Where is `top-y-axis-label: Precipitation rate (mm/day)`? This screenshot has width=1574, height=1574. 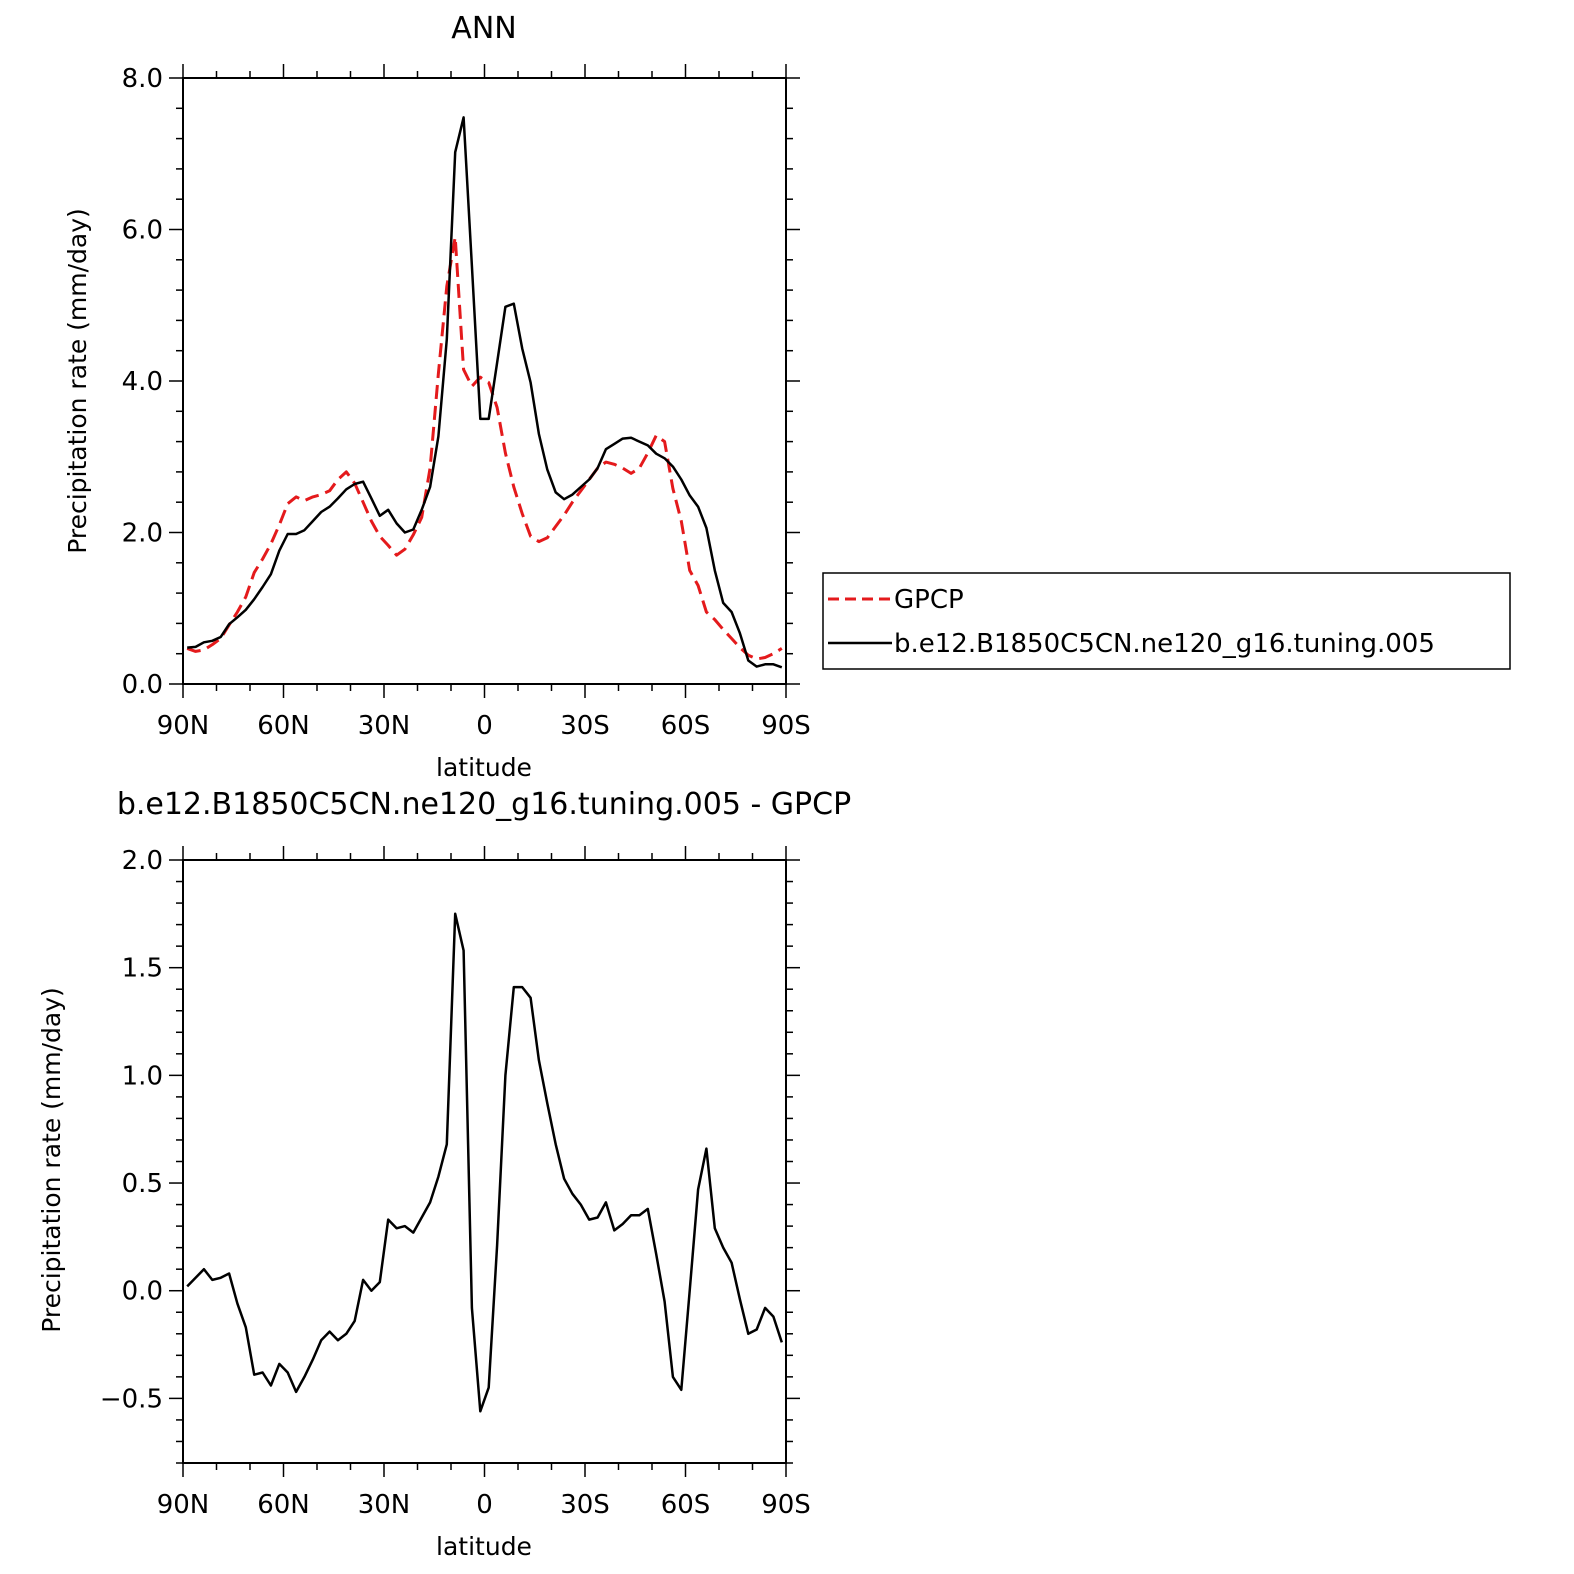
top-y-axis-label: Precipitation rate (mm/day) is located at coordinates (77, 381).